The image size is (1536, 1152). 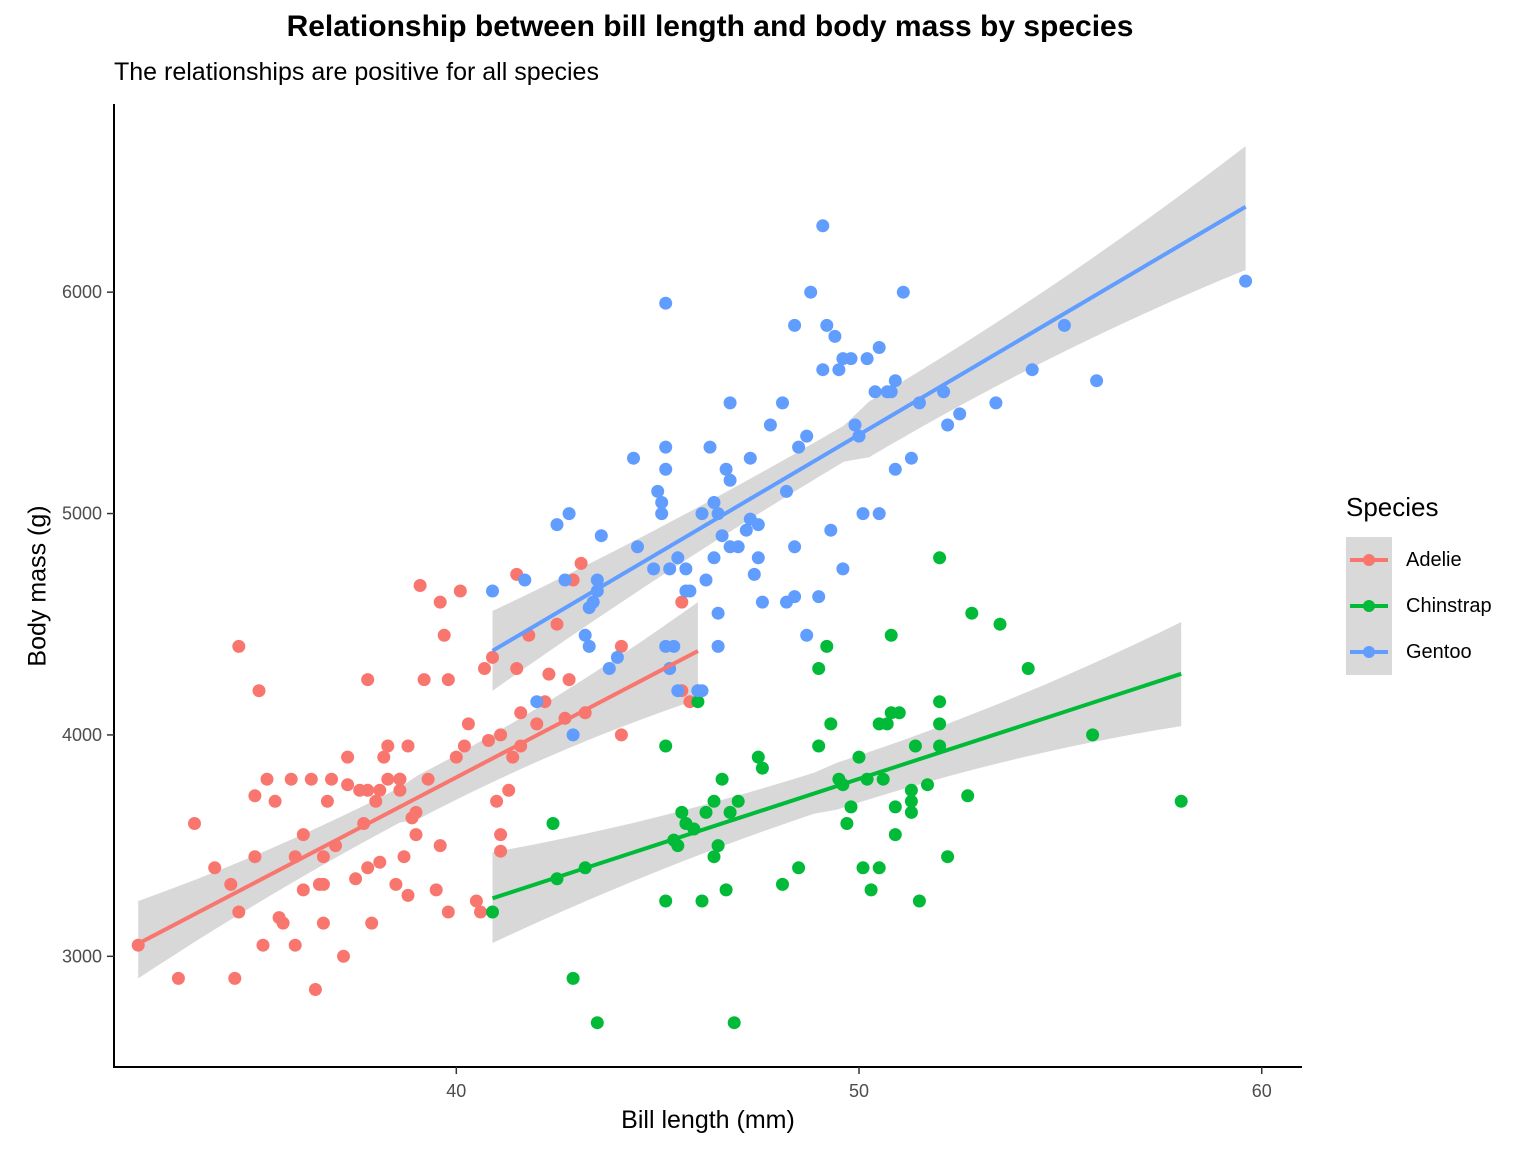 I want to click on trend-line-adelie, so click(x=418, y=797).